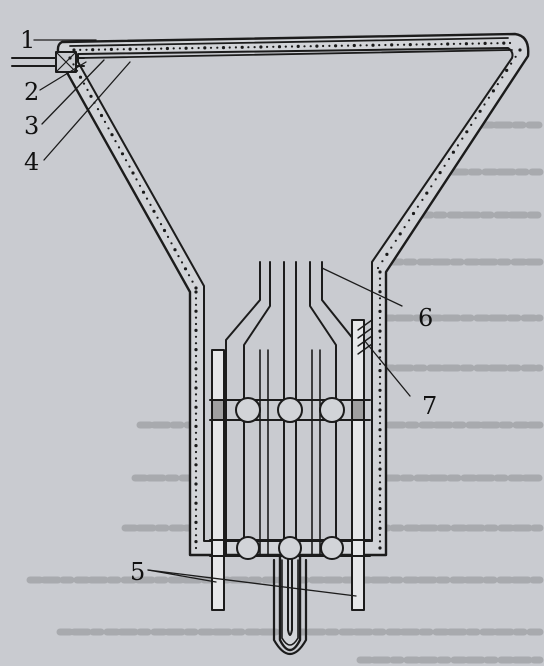 Image resolution: width=544 pixels, height=666 pixels. I want to click on callout-6: 6, so click(425, 318).